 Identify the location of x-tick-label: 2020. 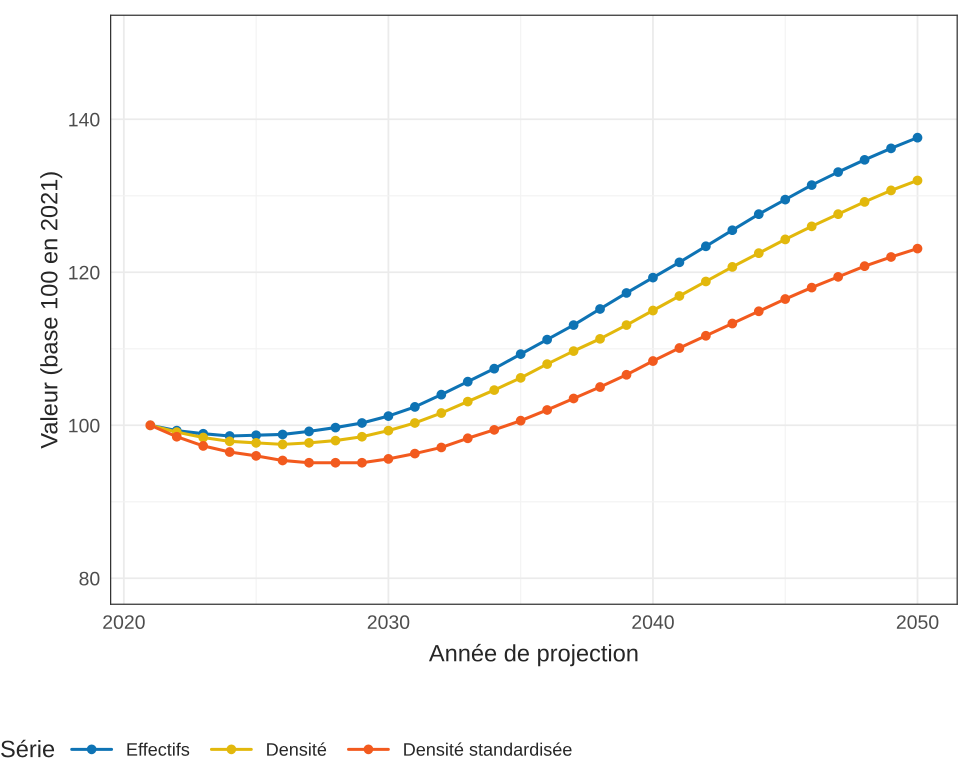
(124, 622).